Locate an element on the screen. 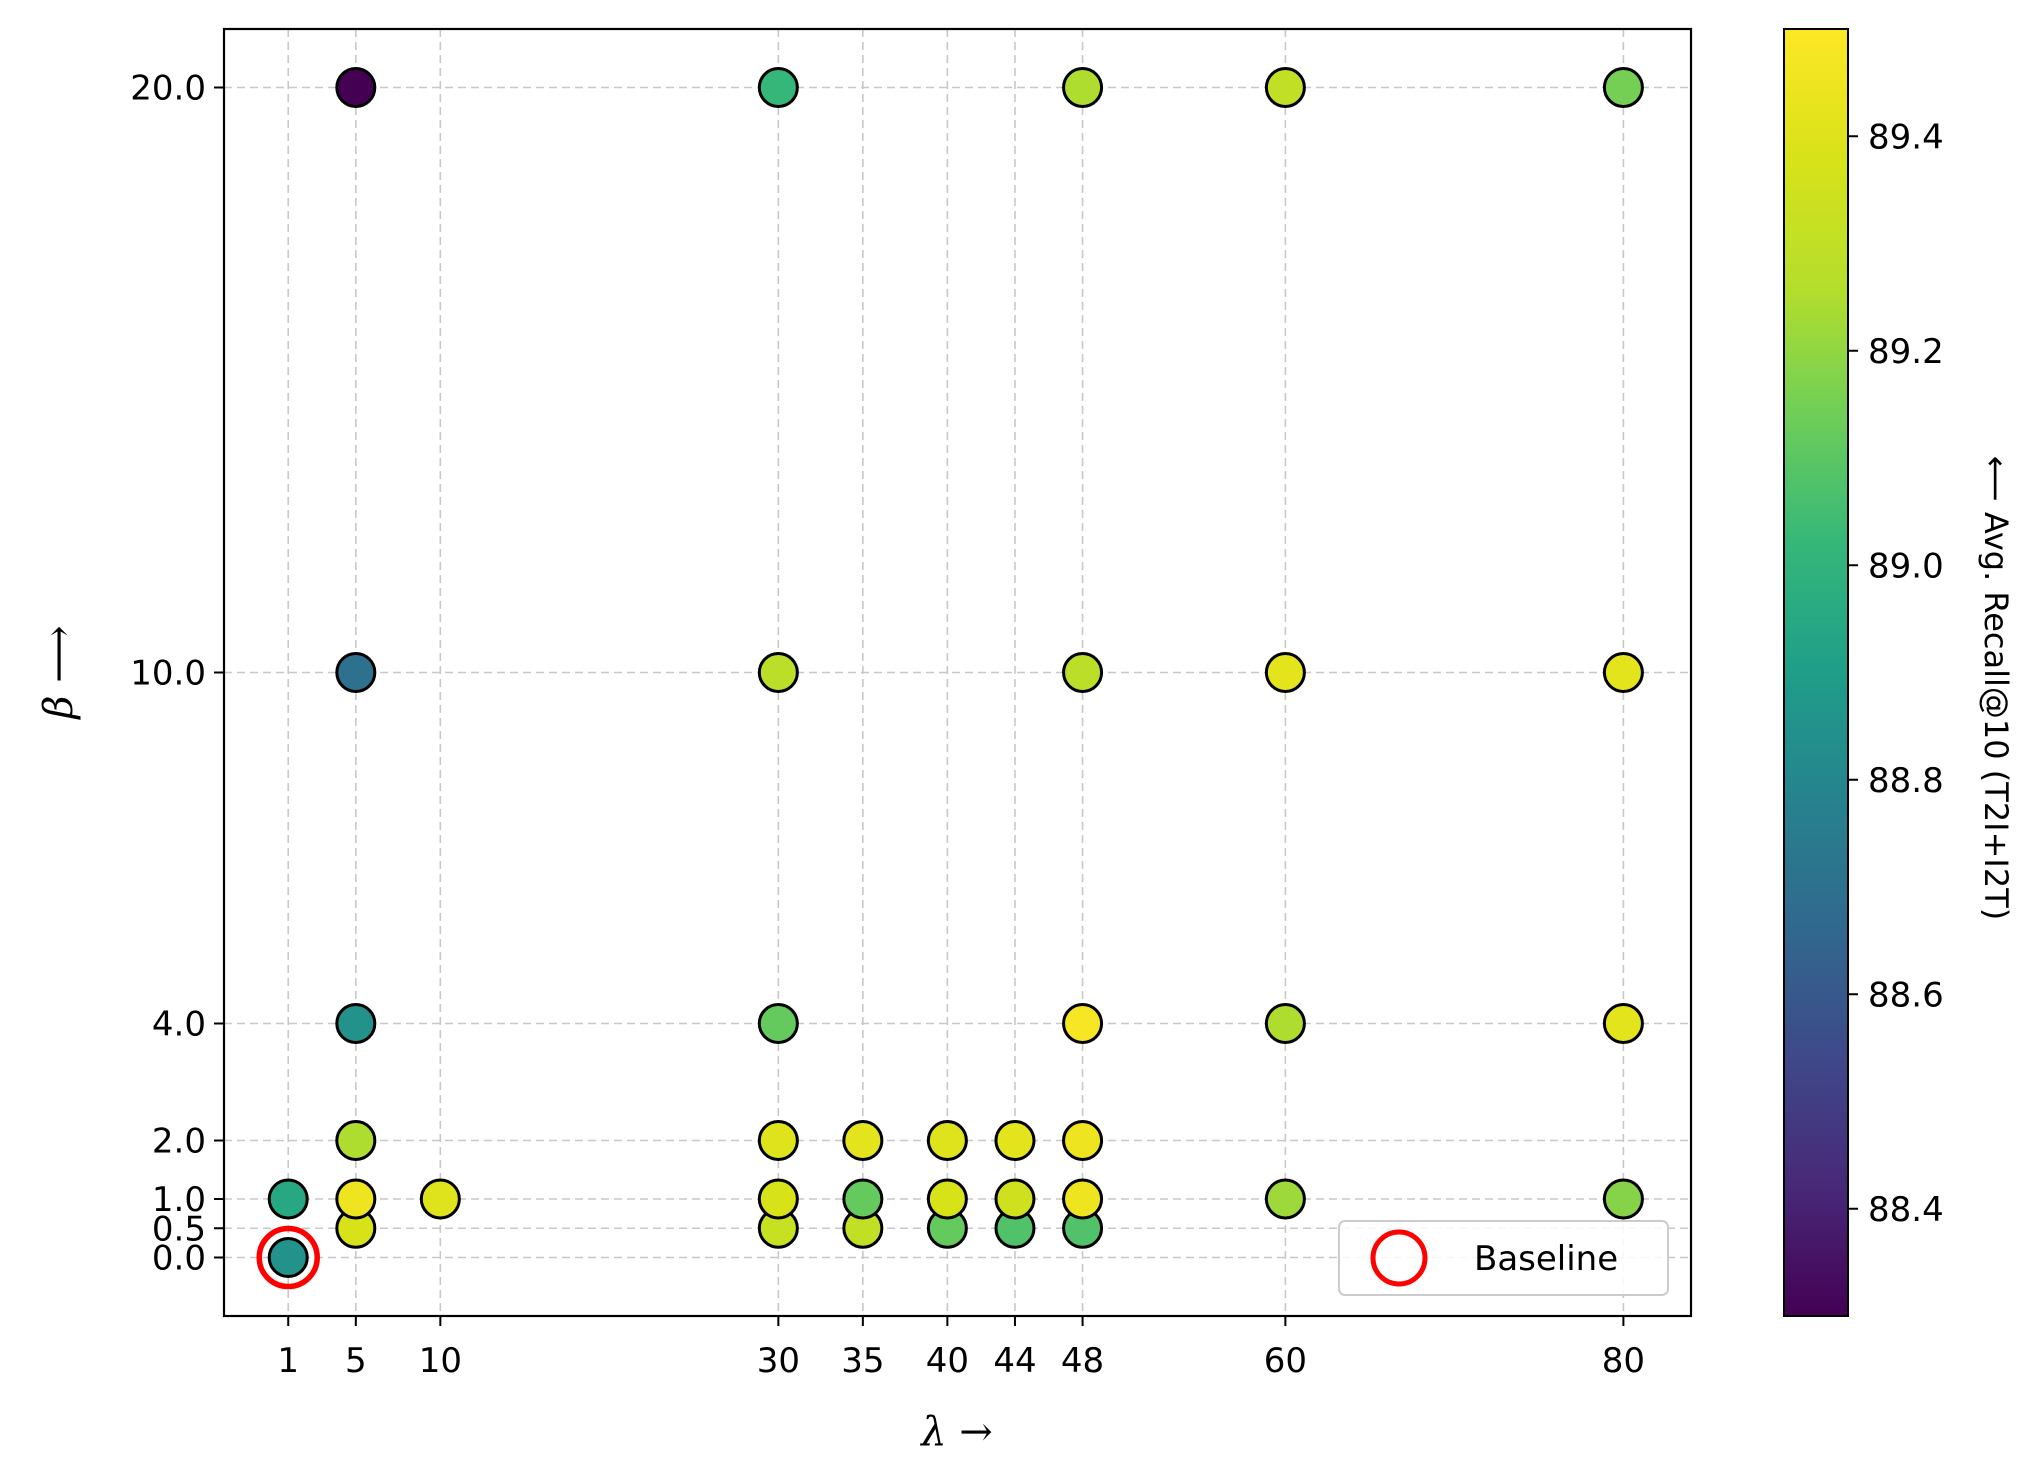  colorbar-tick-label: 89.4 is located at coordinates (1906, 137).